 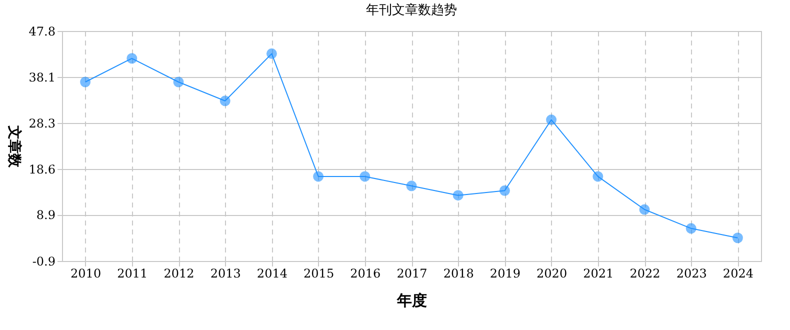 I want to click on x-axis-title: 年度, so click(x=411, y=301).